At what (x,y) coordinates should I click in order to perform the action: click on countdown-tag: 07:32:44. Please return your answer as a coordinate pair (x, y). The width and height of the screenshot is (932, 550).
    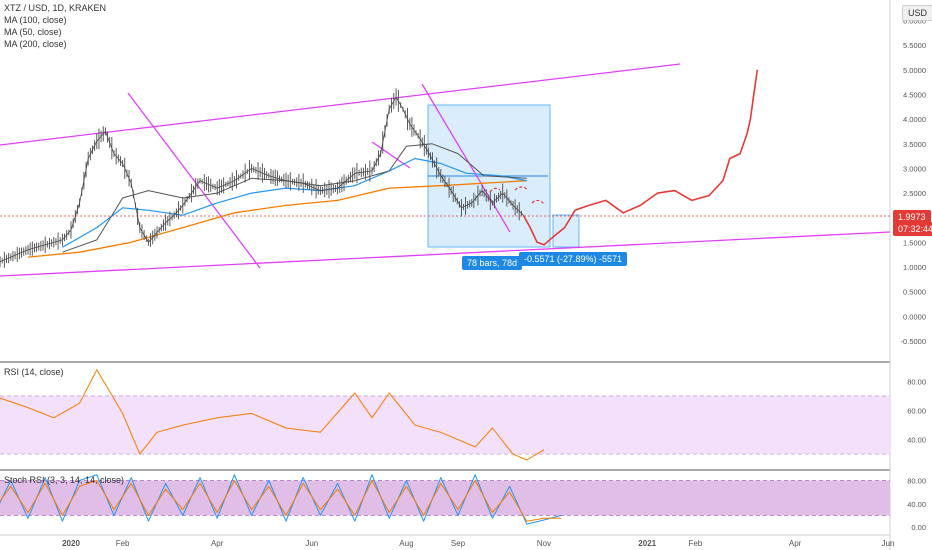
    Looking at the image, I should click on (912, 229).